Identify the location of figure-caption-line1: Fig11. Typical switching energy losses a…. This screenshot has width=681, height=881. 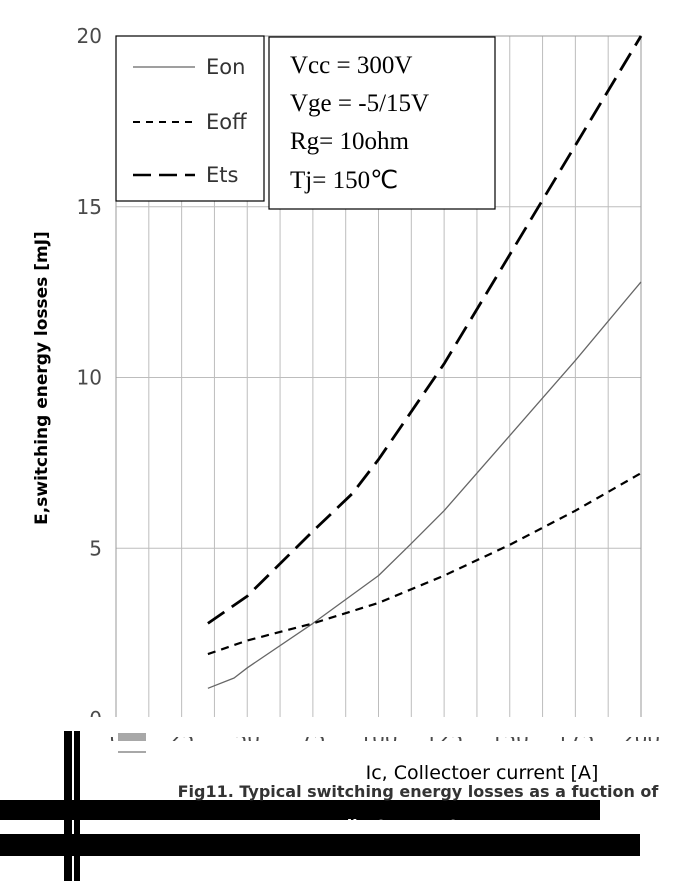
(419, 791).